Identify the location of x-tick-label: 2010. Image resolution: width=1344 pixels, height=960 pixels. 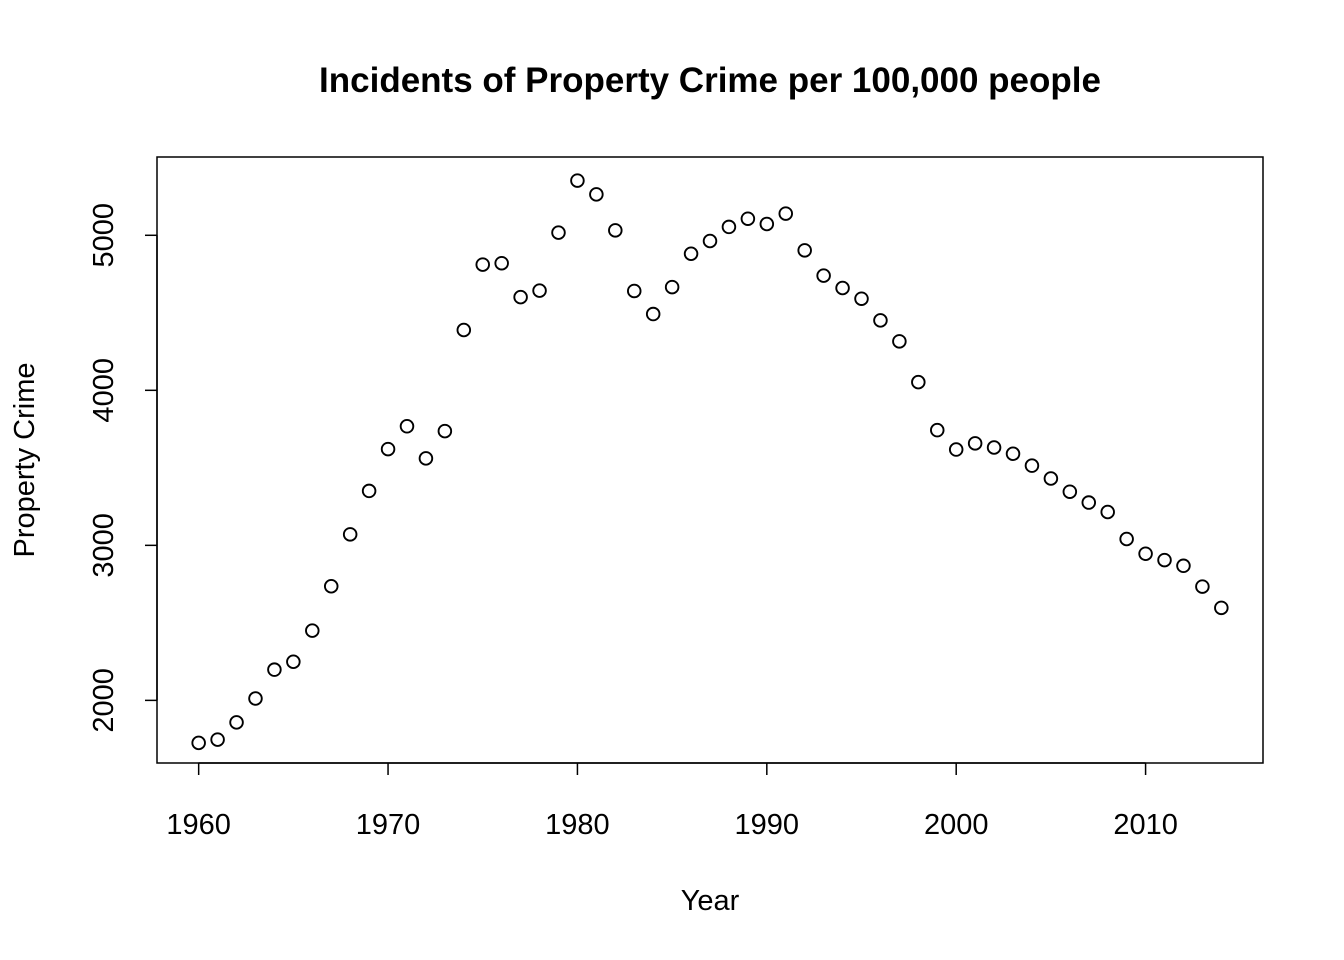
(1145, 825).